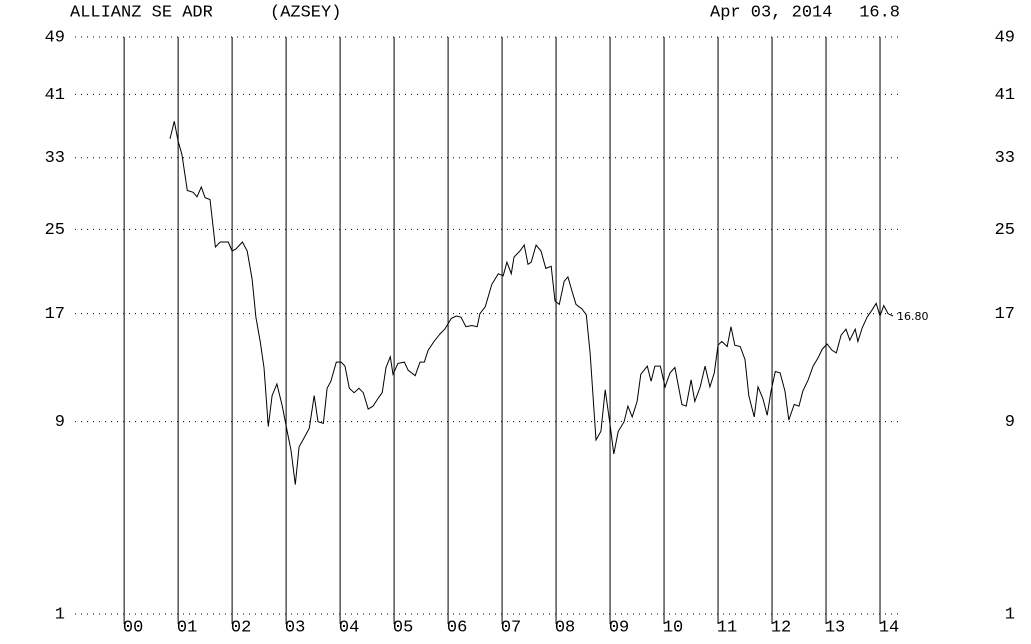  What do you see at coordinates (55, 37) in the screenshot?
I see `y-tick-label: 49` at bounding box center [55, 37].